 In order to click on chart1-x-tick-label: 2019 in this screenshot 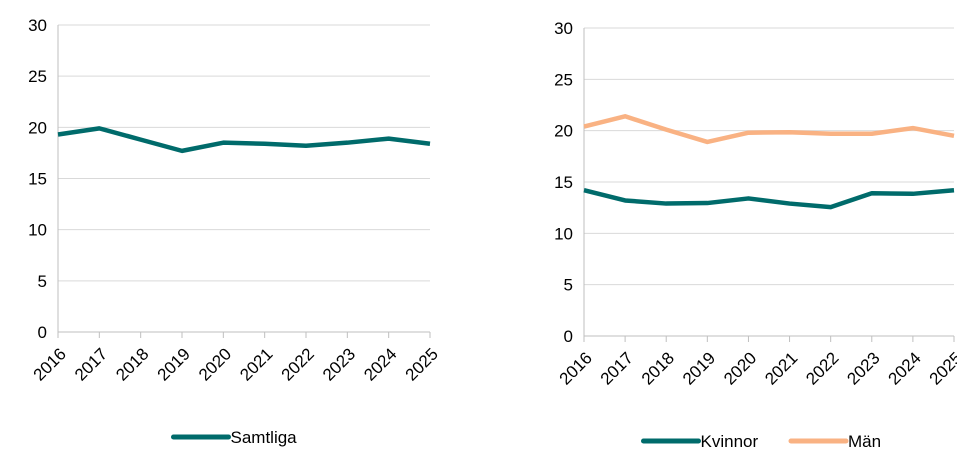, I will do `click(174, 364)`.